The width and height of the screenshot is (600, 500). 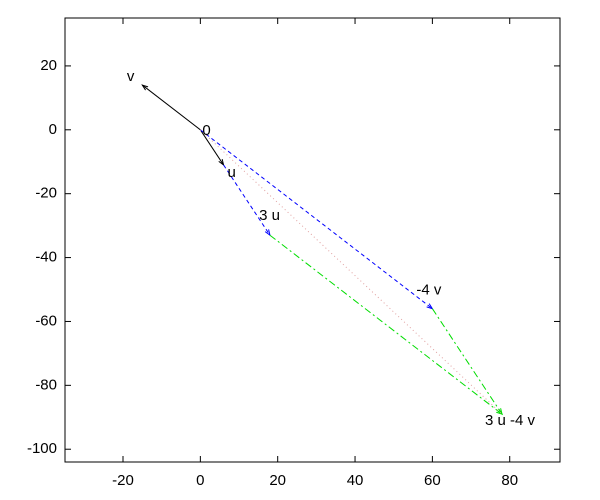 I want to click on y-tick-label: -80, so click(x=46, y=384).